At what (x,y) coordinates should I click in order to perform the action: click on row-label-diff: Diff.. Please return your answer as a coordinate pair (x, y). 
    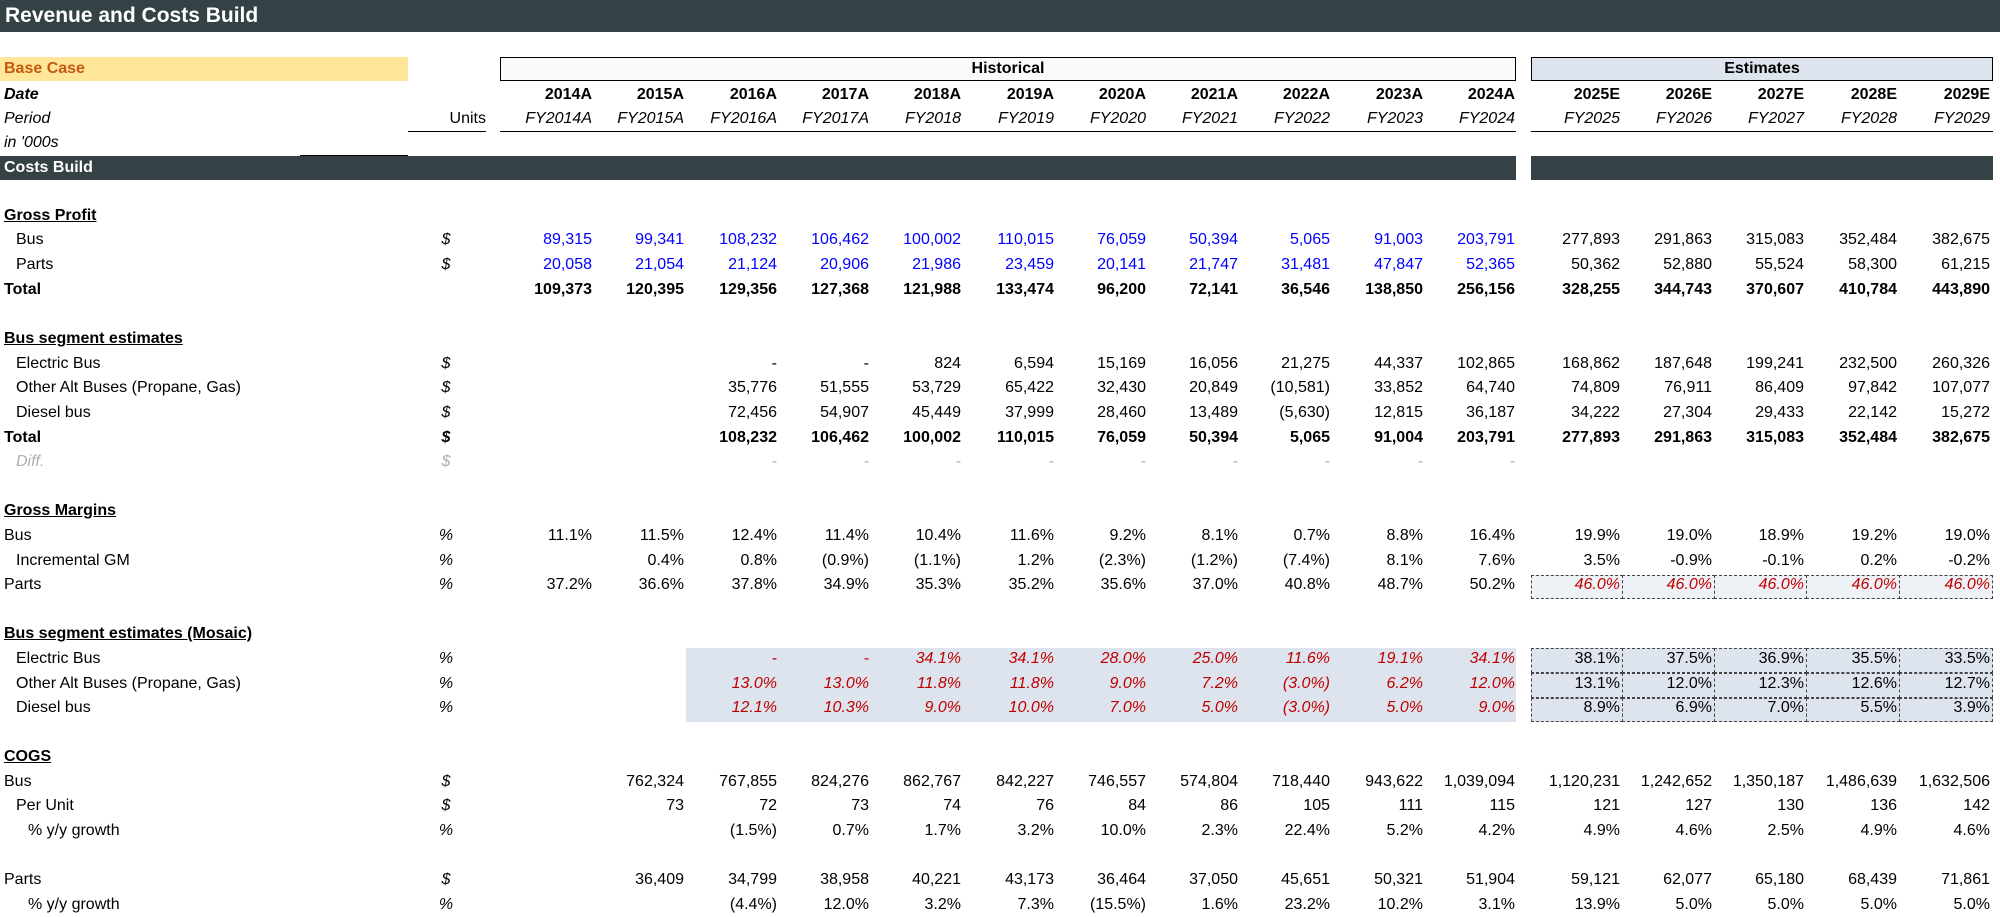
    Looking at the image, I should click on (30, 461).